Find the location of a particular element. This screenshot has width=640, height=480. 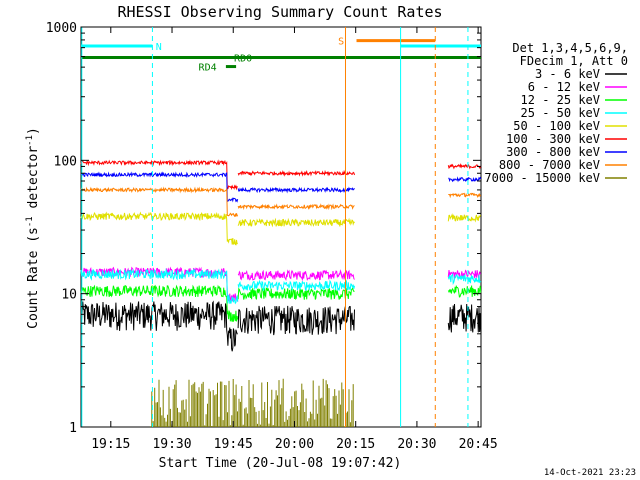

legend-label-100-300-keV: 100 - 300 keV is located at coordinates (553, 139).